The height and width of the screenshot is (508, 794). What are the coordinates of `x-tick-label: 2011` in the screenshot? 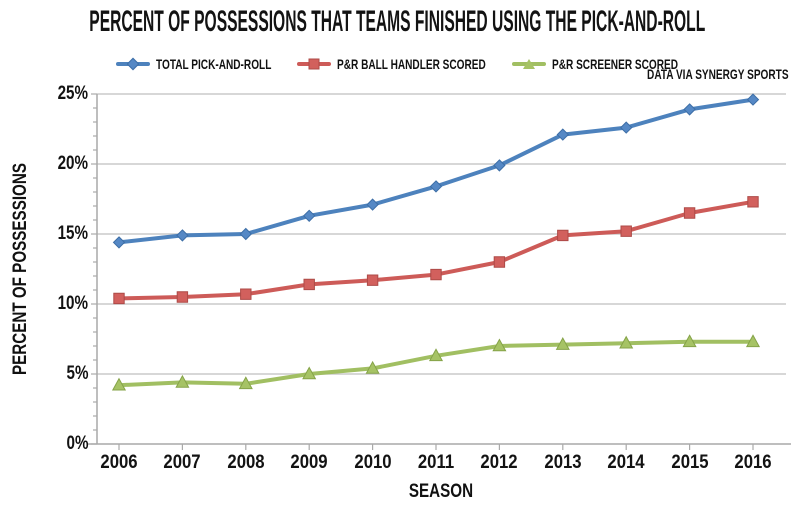 It's located at (436, 462).